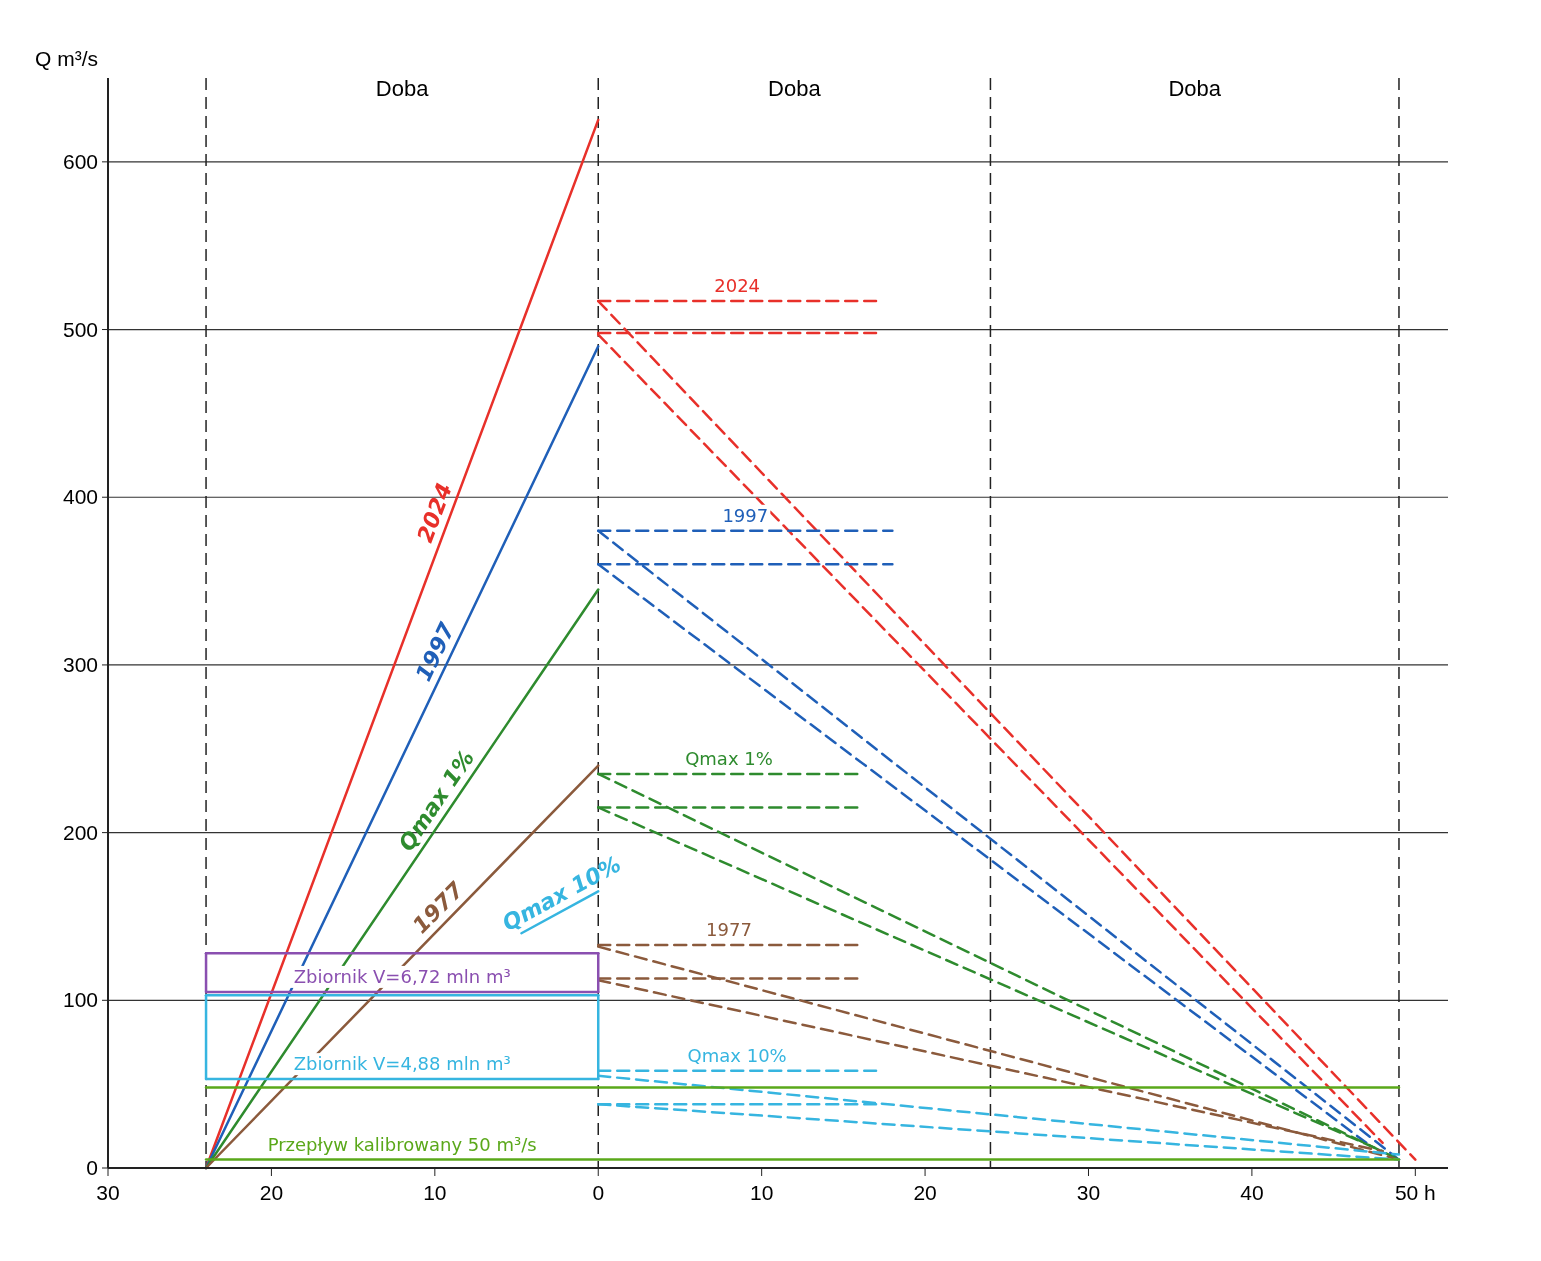 The image size is (1541, 1261). I want to click on series-label: 2024, so click(737, 286).